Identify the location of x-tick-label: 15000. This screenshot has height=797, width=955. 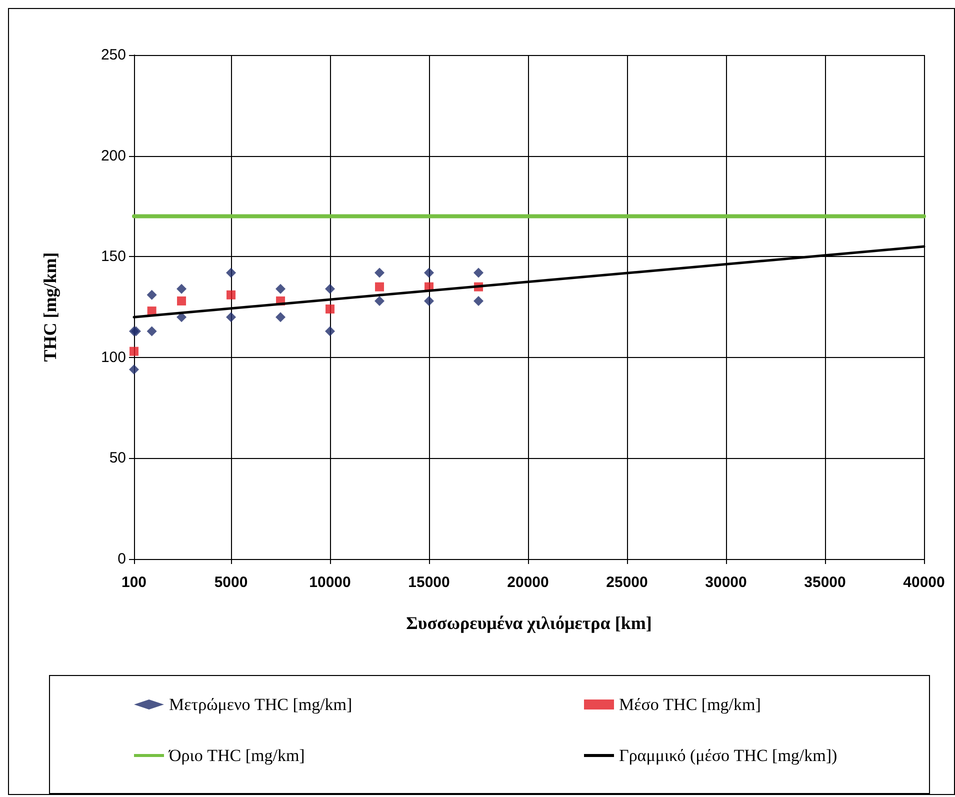
(429, 582).